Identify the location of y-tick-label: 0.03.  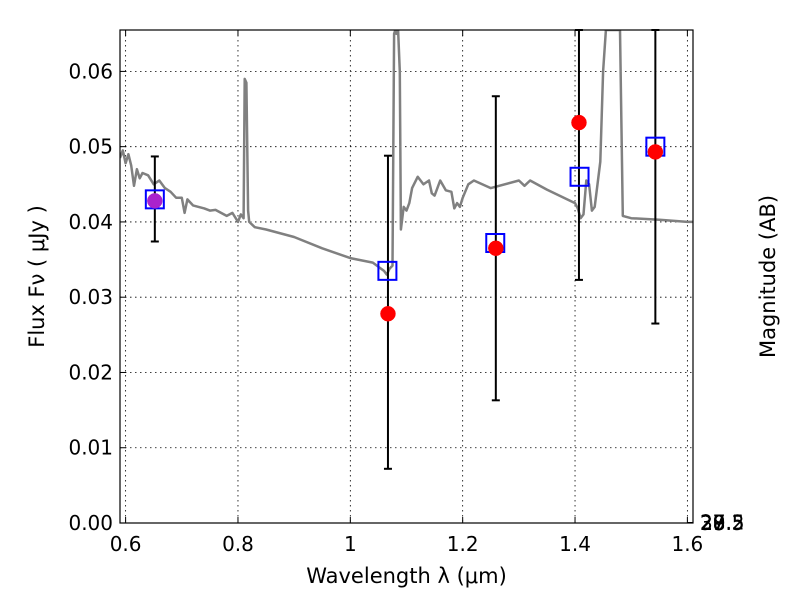
(90, 297).